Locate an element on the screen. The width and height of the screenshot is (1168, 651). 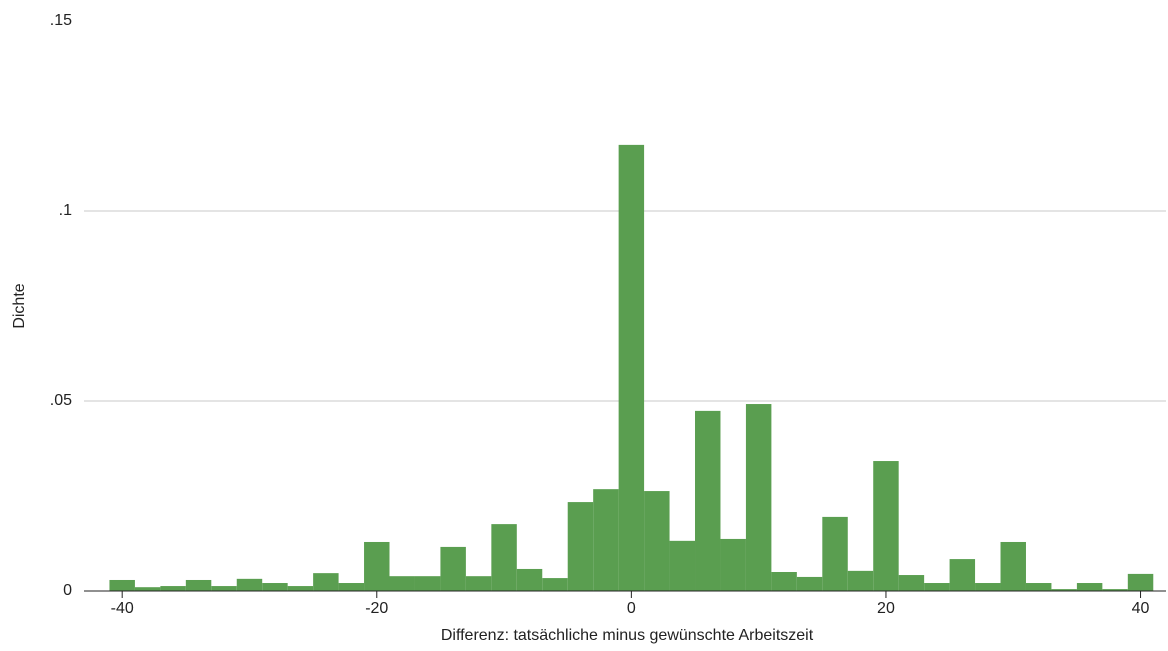
x-tick-label: 0 is located at coordinates (631, 608).